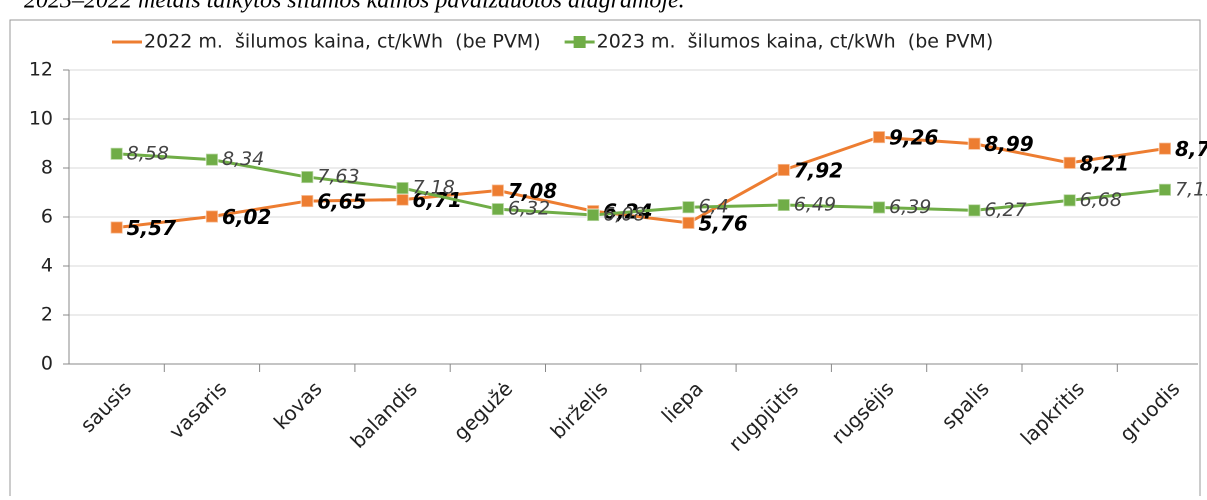 This screenshot has height=500, width=1207. What do you see at coordinates (148, 153) in the screenshot?
I see `data-label: 8,58` at bounding box center [148, 153].